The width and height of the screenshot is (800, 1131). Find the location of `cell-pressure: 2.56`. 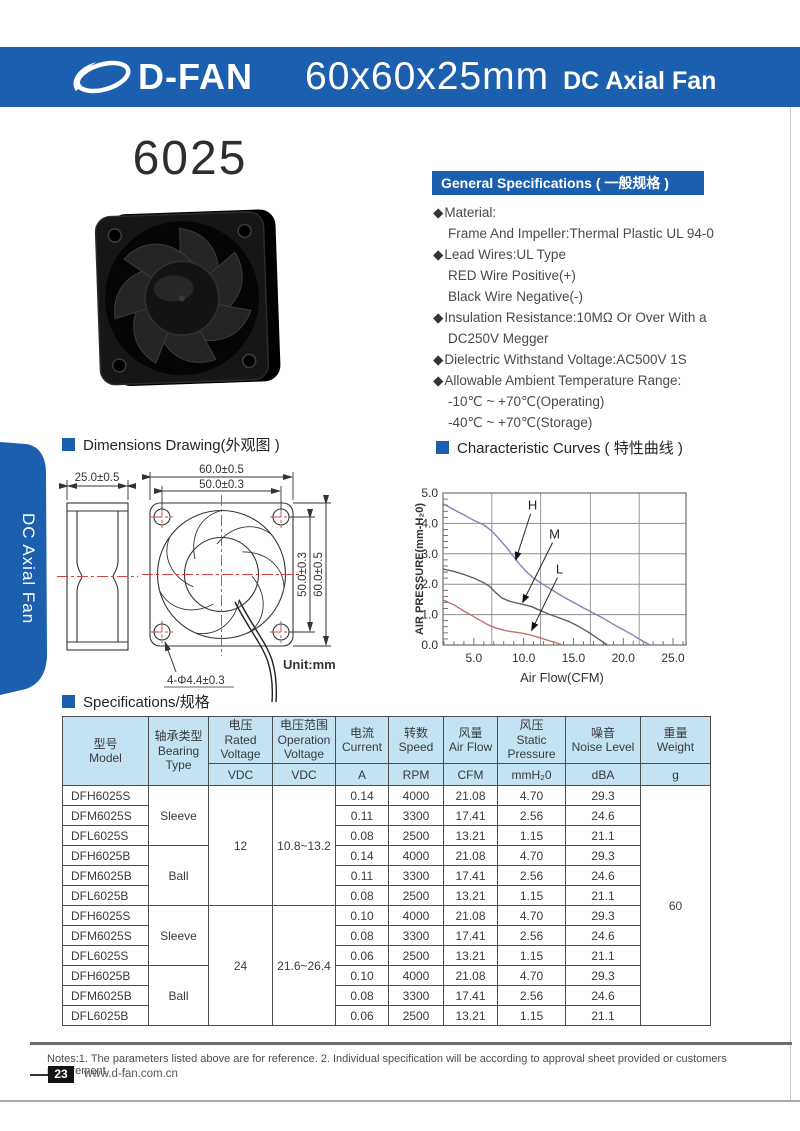

cell-pressure: 2.56 is located at coordinates (531, 995).